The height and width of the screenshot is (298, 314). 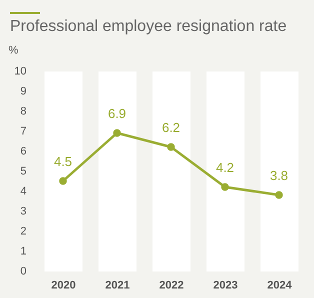 I want to click on y-tick-label: 6, so click(x=23, y=152).